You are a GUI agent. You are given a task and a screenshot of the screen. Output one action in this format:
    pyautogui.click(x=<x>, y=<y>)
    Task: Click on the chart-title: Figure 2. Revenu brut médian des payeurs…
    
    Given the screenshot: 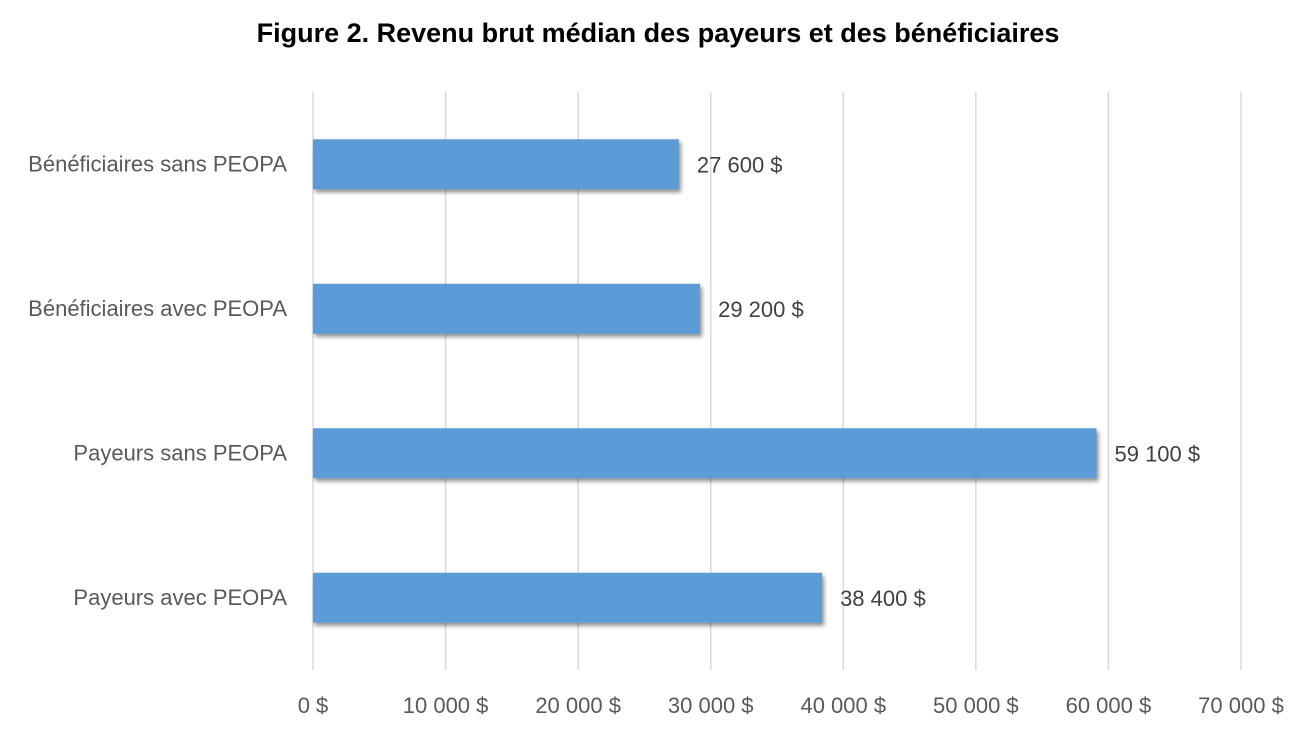 What is the action you would take?
    pyautogui.click(x=658, y=33)
    